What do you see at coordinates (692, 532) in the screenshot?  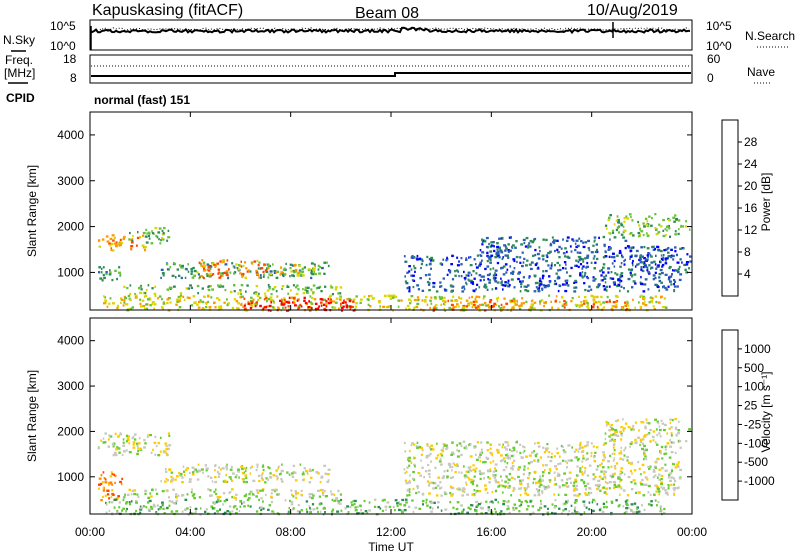 I see `x-tick-label: 00:00` at bounding box center [692, 532].